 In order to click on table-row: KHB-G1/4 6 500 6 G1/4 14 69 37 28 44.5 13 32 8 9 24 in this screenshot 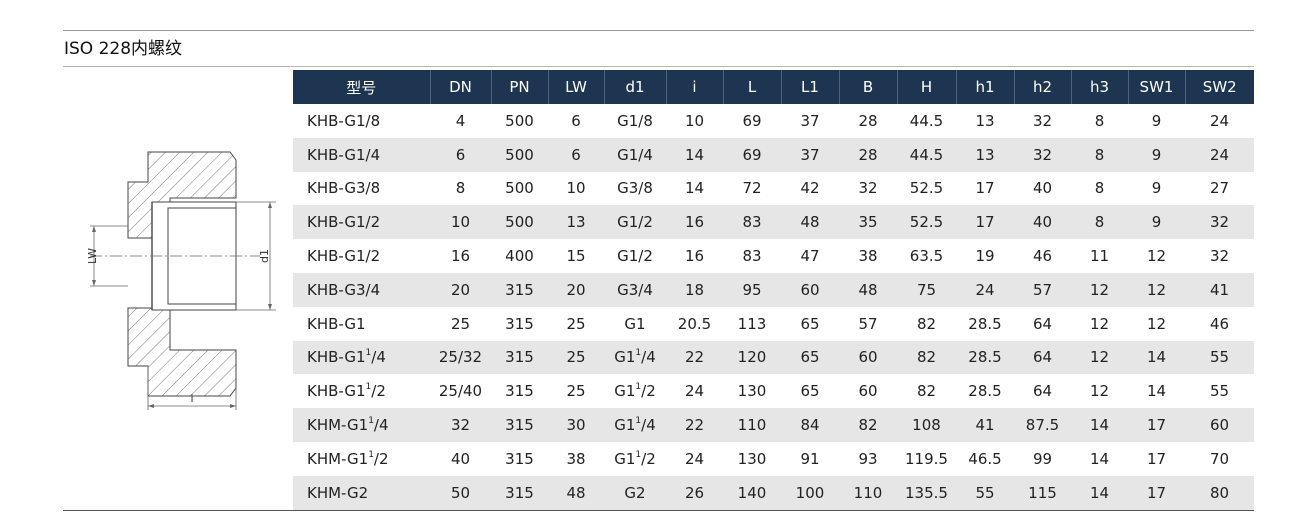, I will do `click(773, 154)`.